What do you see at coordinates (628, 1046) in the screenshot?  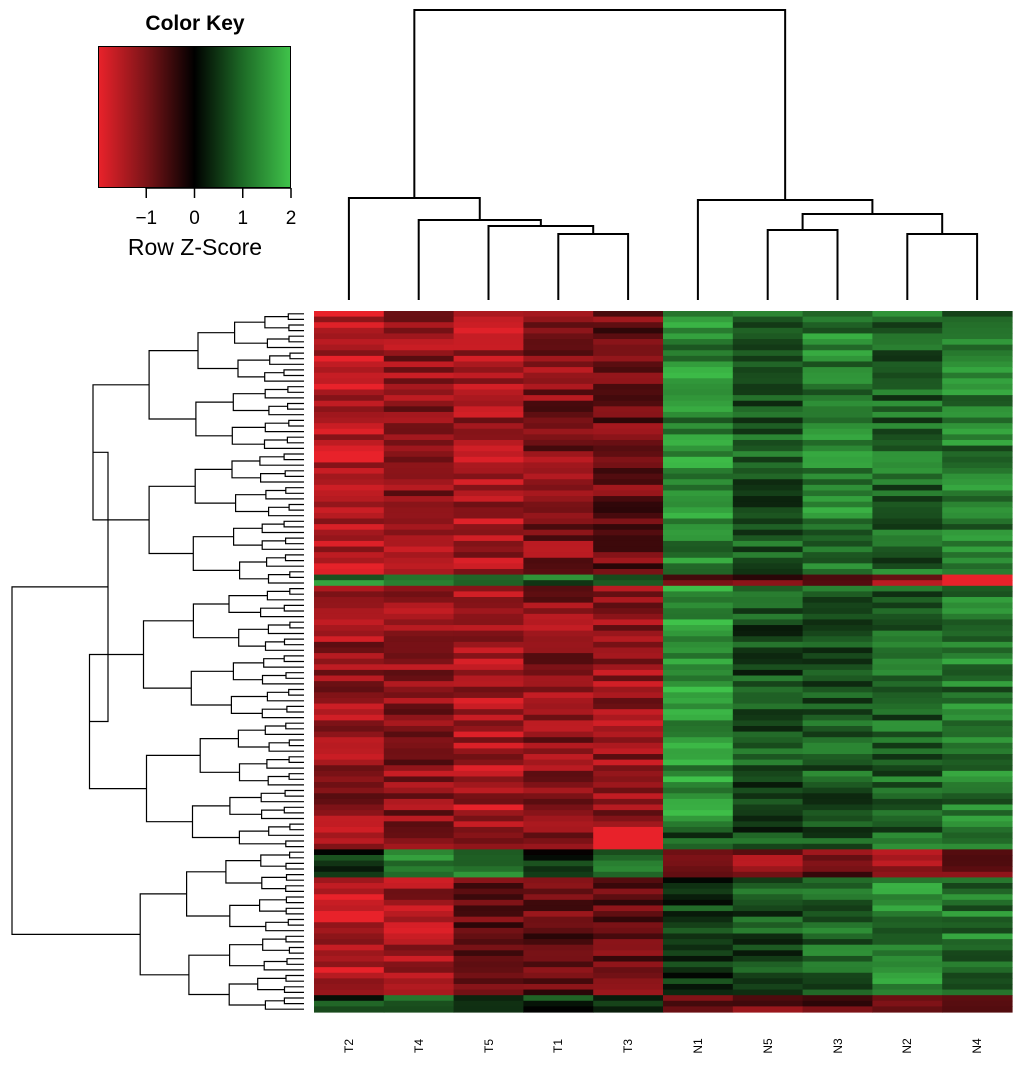 I see `column-label-t3: T3` at bounding box center [628, 1046].